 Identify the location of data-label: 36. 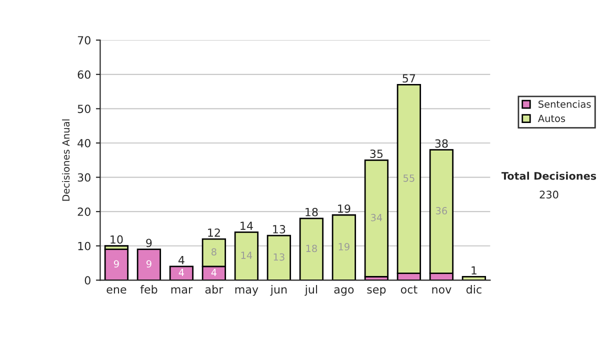
(442, 210).